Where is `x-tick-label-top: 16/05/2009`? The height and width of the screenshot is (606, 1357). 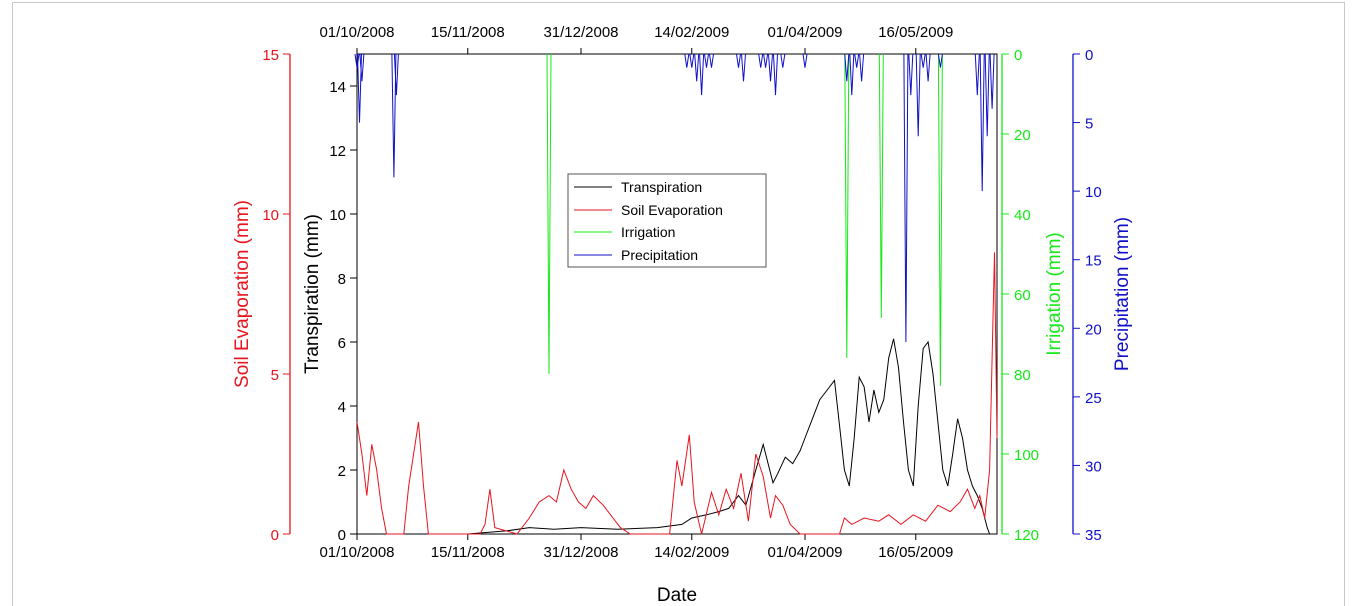
x-tick-label-top: 16/05/2009 is located at coordinates (915, 32).